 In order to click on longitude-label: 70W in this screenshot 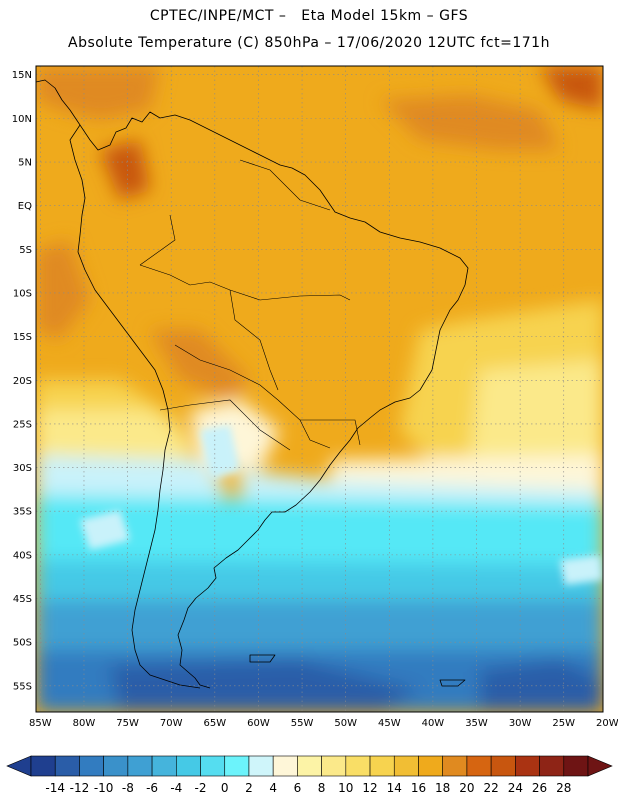, I will do `click(171, 723)`.